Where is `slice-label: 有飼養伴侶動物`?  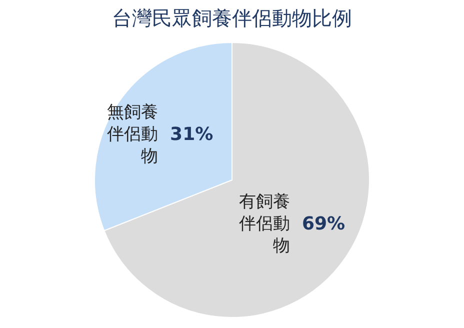
slice-label: 有飼養伴侶動物 is located at coordinates (264, 224).